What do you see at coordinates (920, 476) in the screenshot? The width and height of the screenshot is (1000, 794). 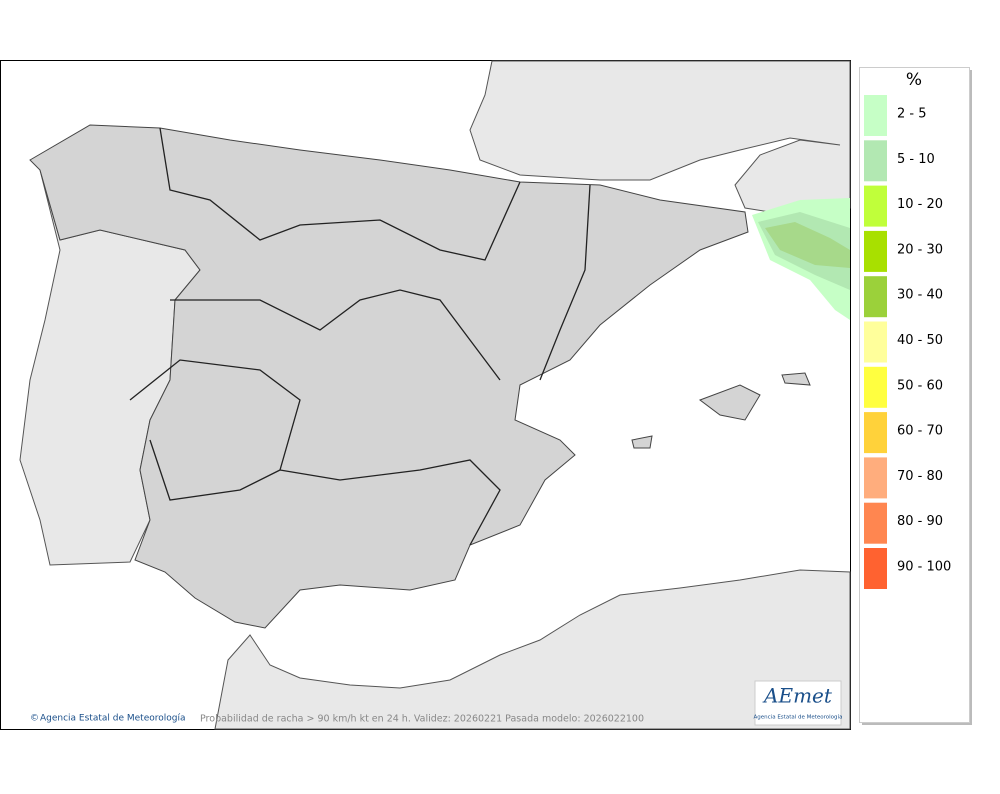 I see `legend-label: 70 - 80` at bounding box center [920, 476].